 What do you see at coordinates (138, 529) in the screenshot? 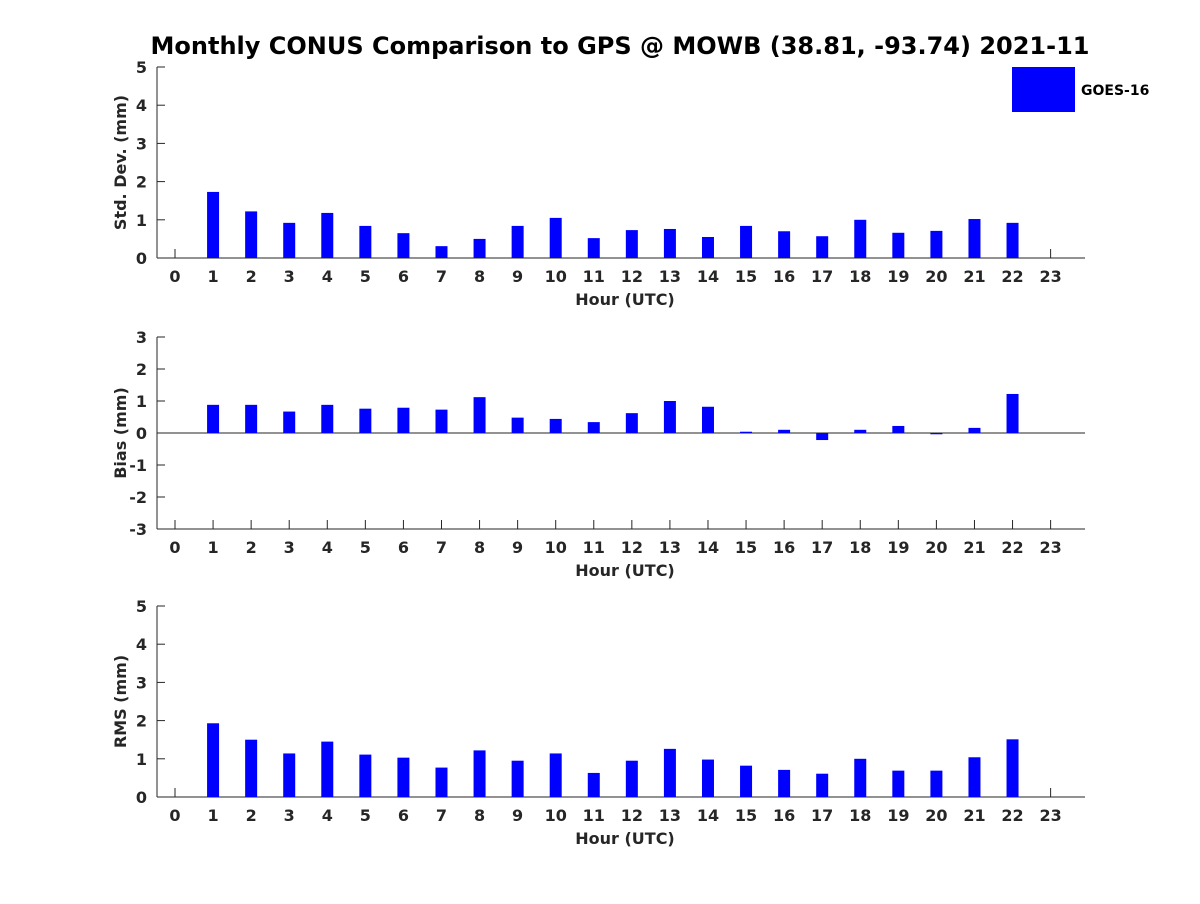
I see `panel-2-ytick-label: -3` at bounding box center [138, 529].